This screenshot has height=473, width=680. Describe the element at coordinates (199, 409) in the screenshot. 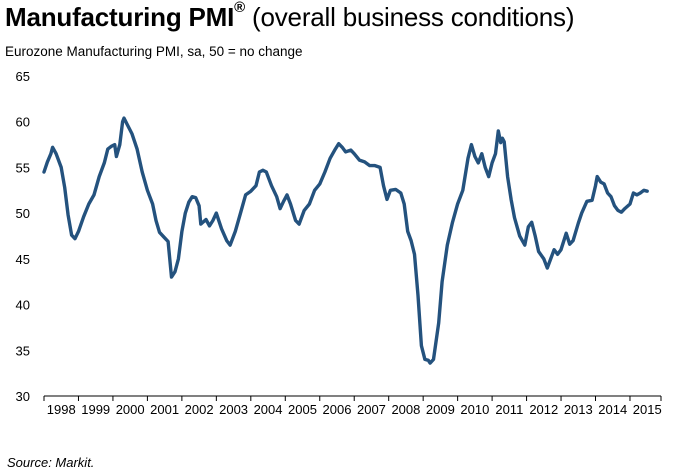

I see `x-tick-label: 2002` at that location.